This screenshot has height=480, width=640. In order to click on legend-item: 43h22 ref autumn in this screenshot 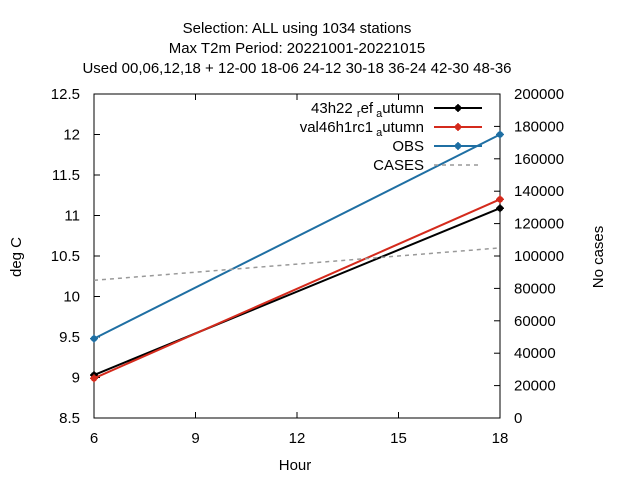, I will do `click(396, 110)`.